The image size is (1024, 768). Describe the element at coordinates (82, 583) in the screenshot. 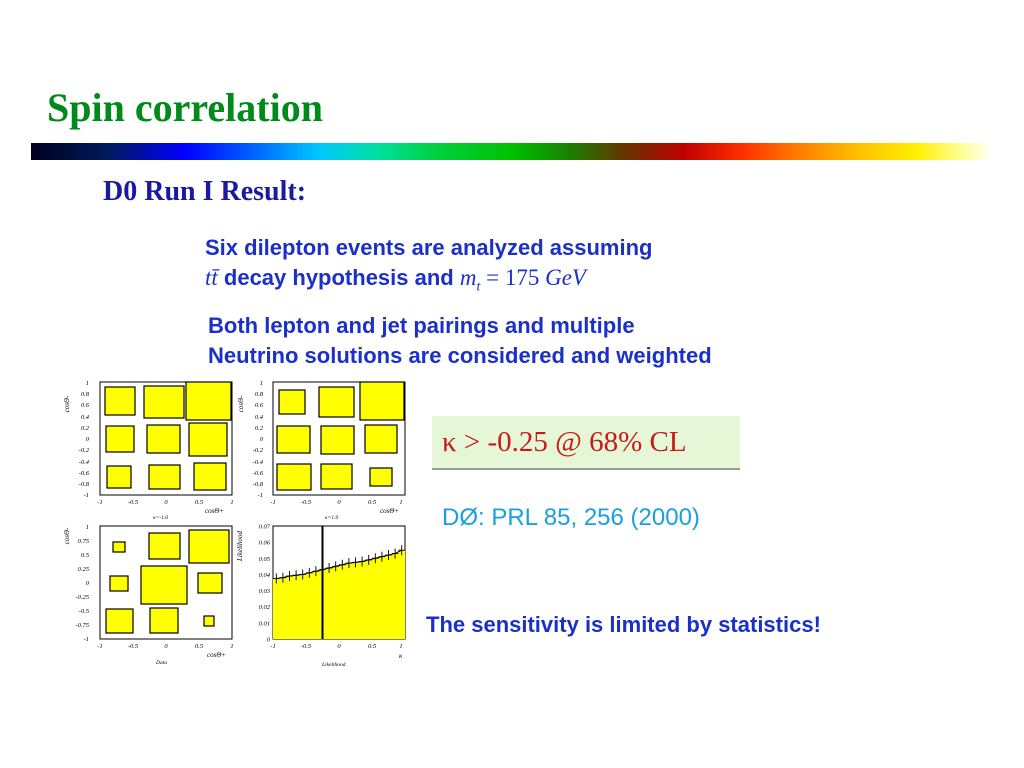

I see `y-tick-labels: 1 0.75 0.5 0.25 0 -0.25 -0.5 -0.75 -1` at that location.